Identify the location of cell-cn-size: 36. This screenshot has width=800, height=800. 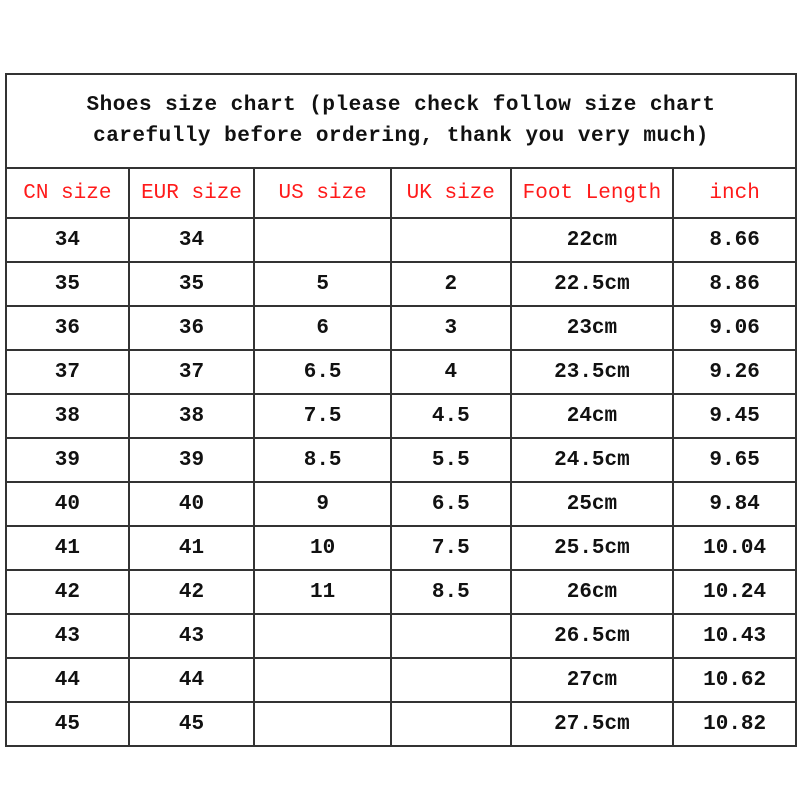
(67, 328).